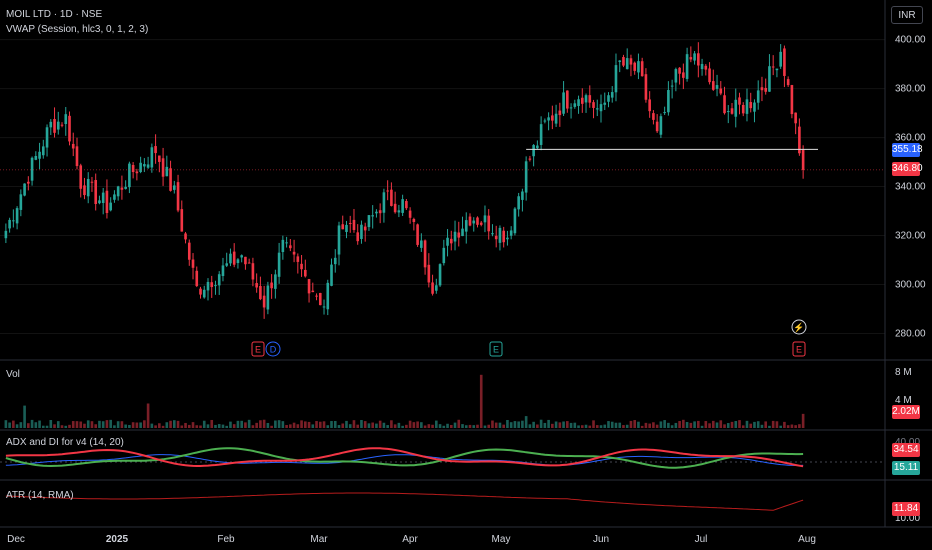 The height and width of the screenshot is (550, 932). Describe the element at coordinates (907, 15) in the screenshot. I see `currency-button: INR` at that location.